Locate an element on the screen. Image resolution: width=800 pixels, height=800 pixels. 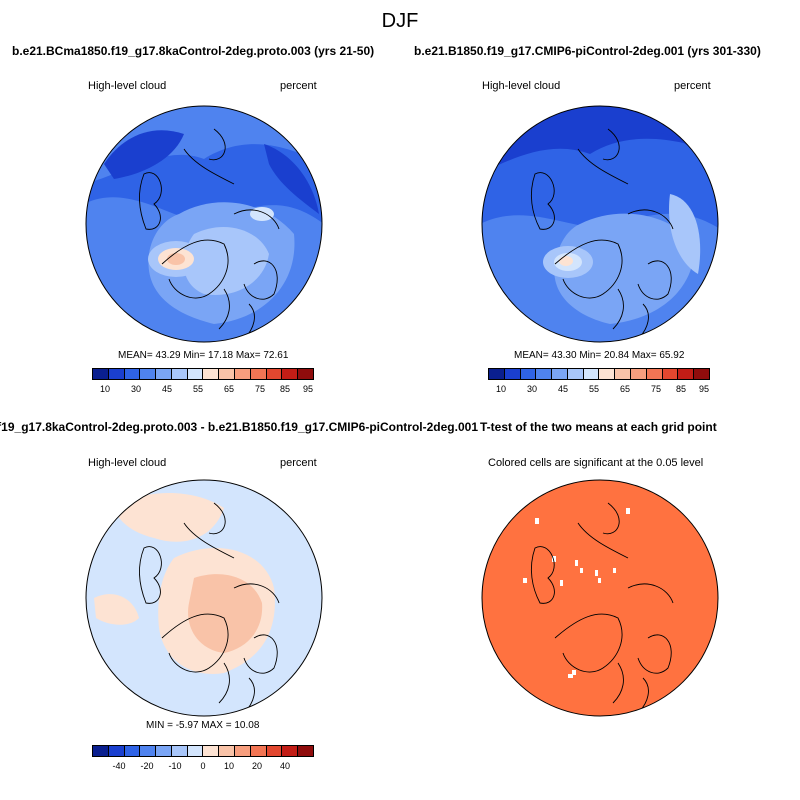
panel2-polar-map is located at coordinates (600, 224).